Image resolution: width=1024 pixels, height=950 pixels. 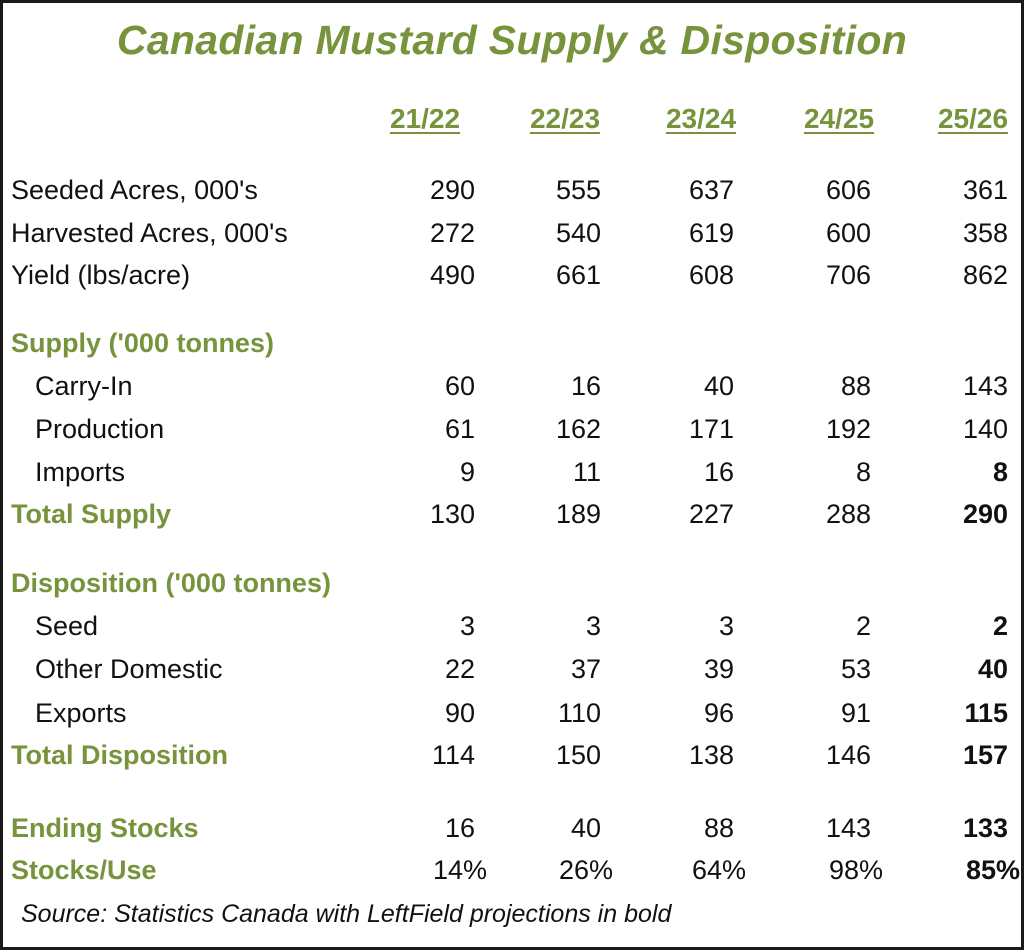 What do you see at coordinates (579, 713) in the screenshot?
I see `table-cell: 110` at bounding box center [579, 713].